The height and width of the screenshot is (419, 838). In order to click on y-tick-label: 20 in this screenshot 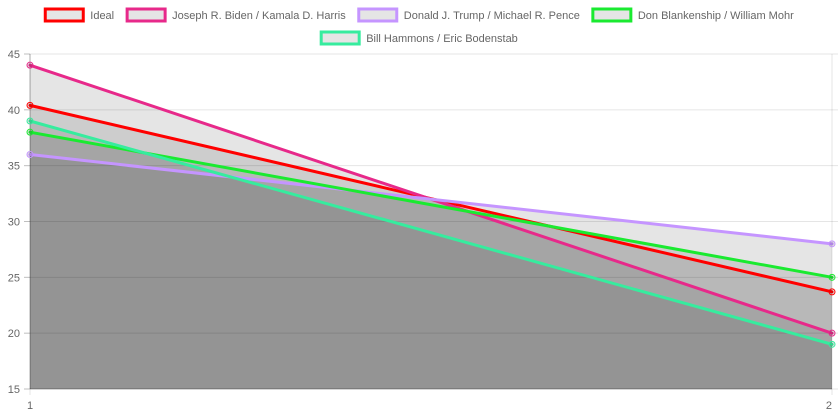, I will do `click(14, 334)`.